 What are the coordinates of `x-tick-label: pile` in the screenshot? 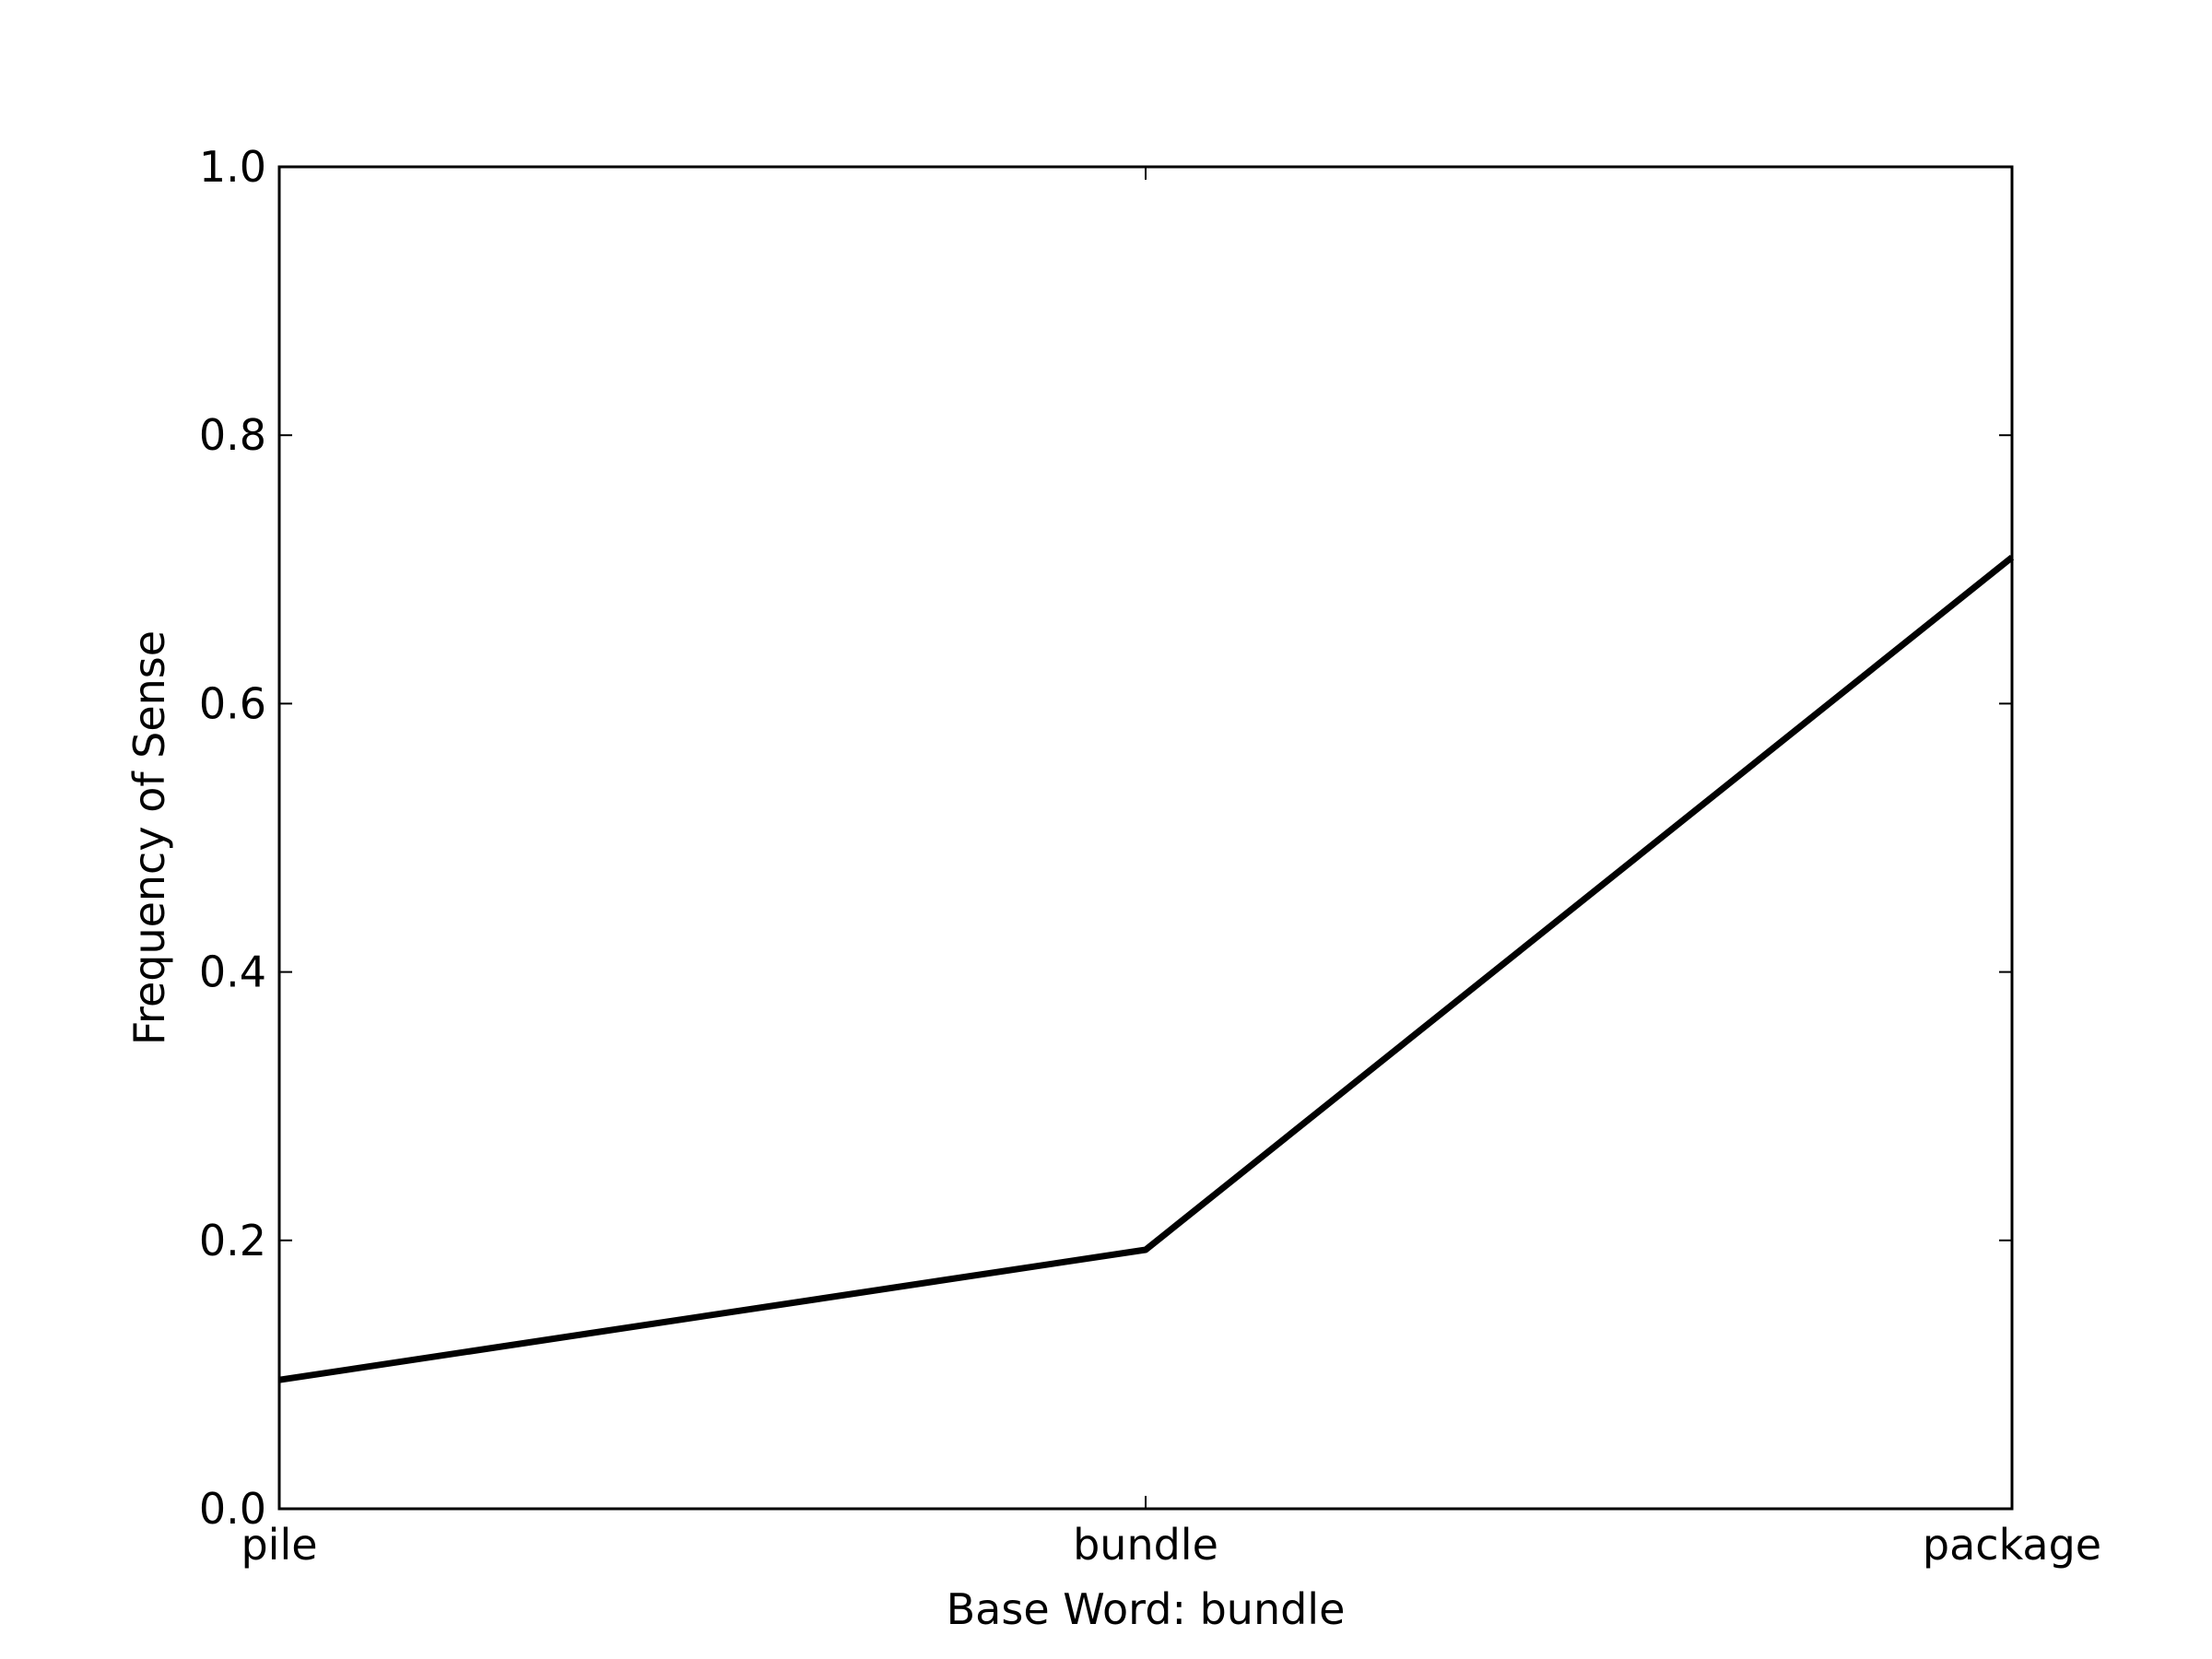 It's located at (279, 1545).